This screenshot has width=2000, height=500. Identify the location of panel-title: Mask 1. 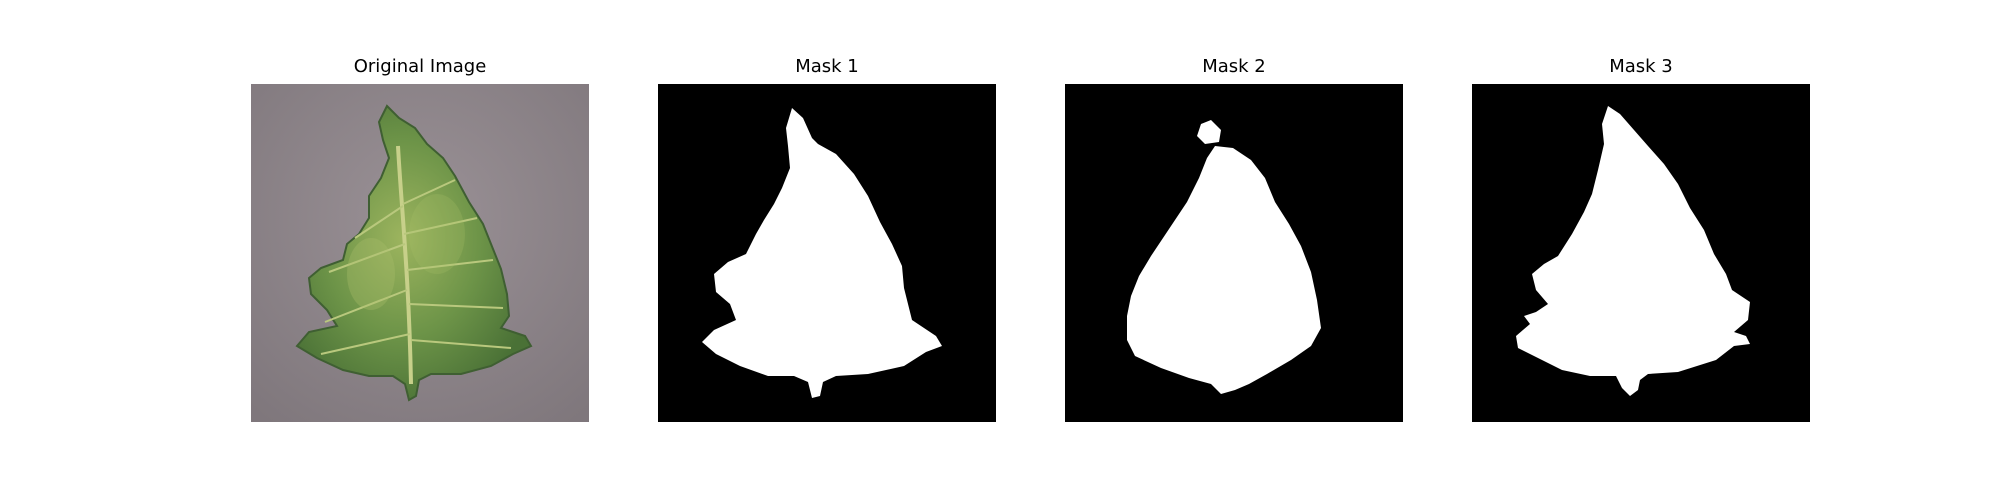
(827, 66).